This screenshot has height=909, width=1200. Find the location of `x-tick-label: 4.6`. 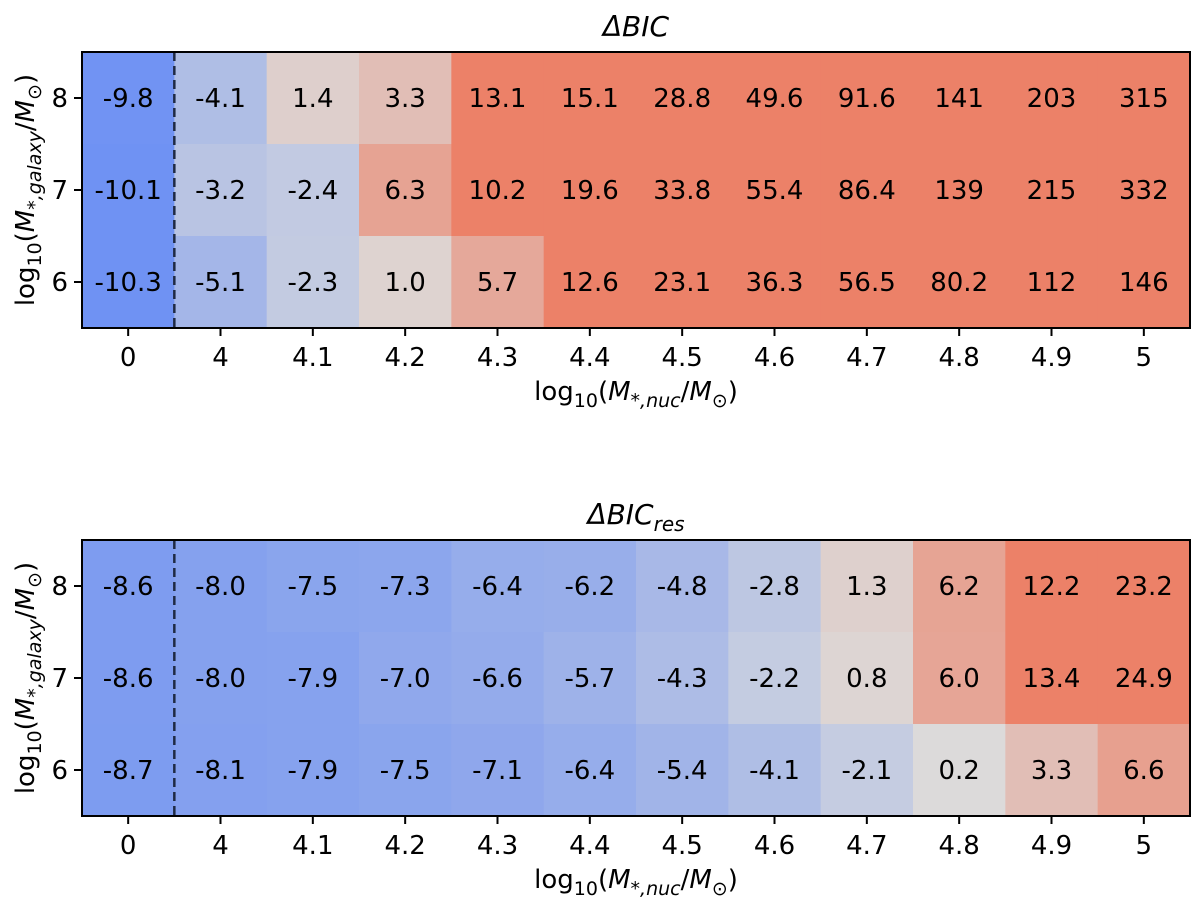

x-tick-label: 4.6 is located at coordinates (774, 846).